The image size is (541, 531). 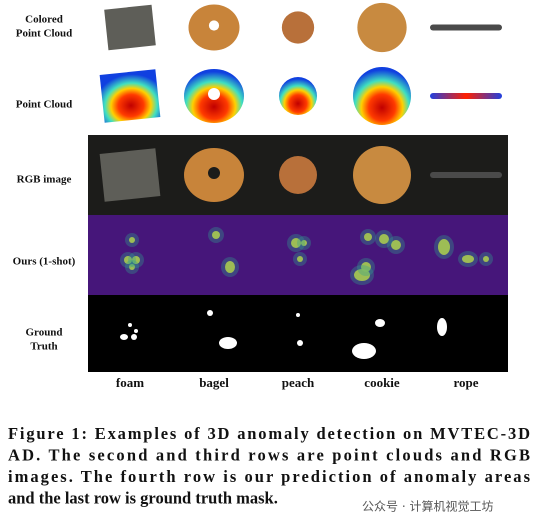 I want to click on column-label: rope, so click(x=465, y=382).